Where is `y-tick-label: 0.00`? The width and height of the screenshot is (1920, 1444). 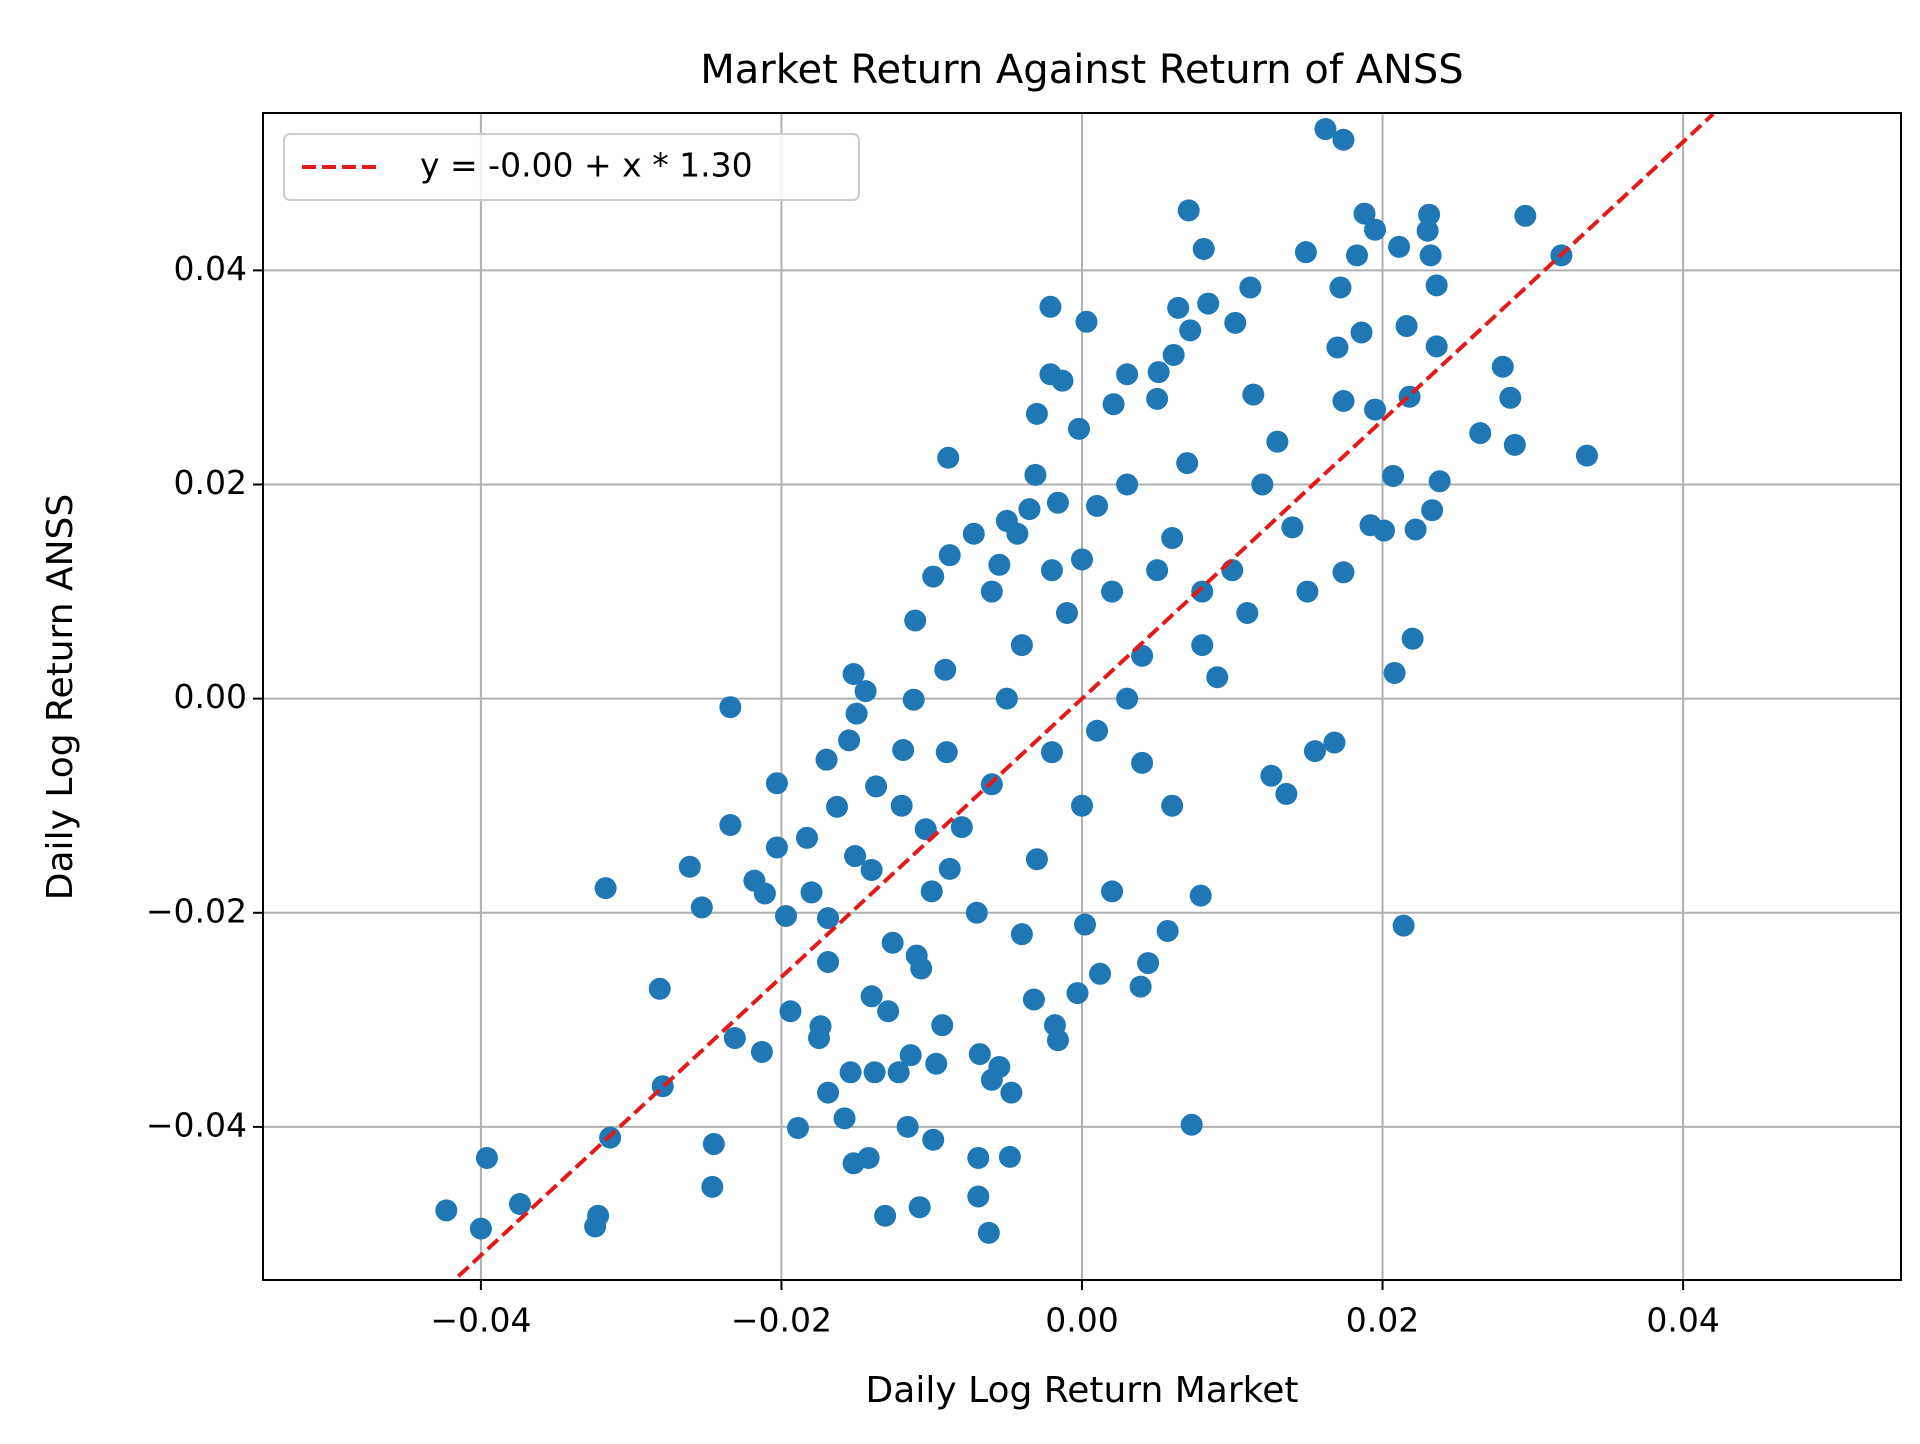 y-tick-label: 0.00 is located at coordinates (210, 696).